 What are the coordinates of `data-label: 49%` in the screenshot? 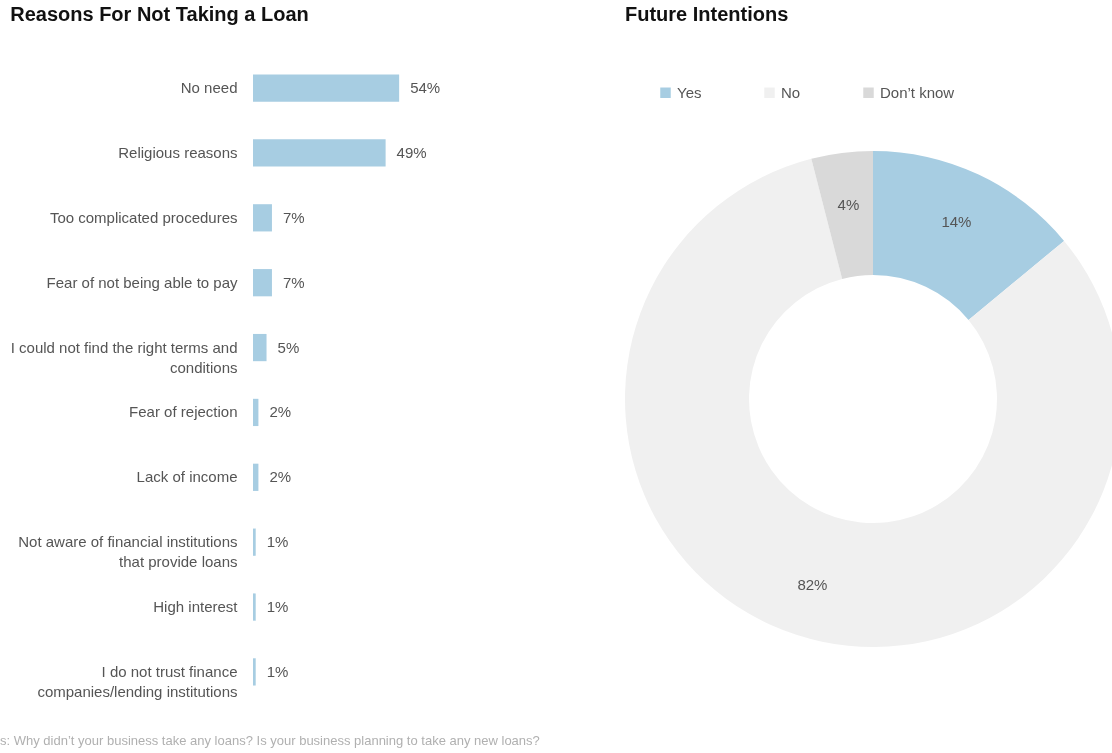 It's located at (411, 152).